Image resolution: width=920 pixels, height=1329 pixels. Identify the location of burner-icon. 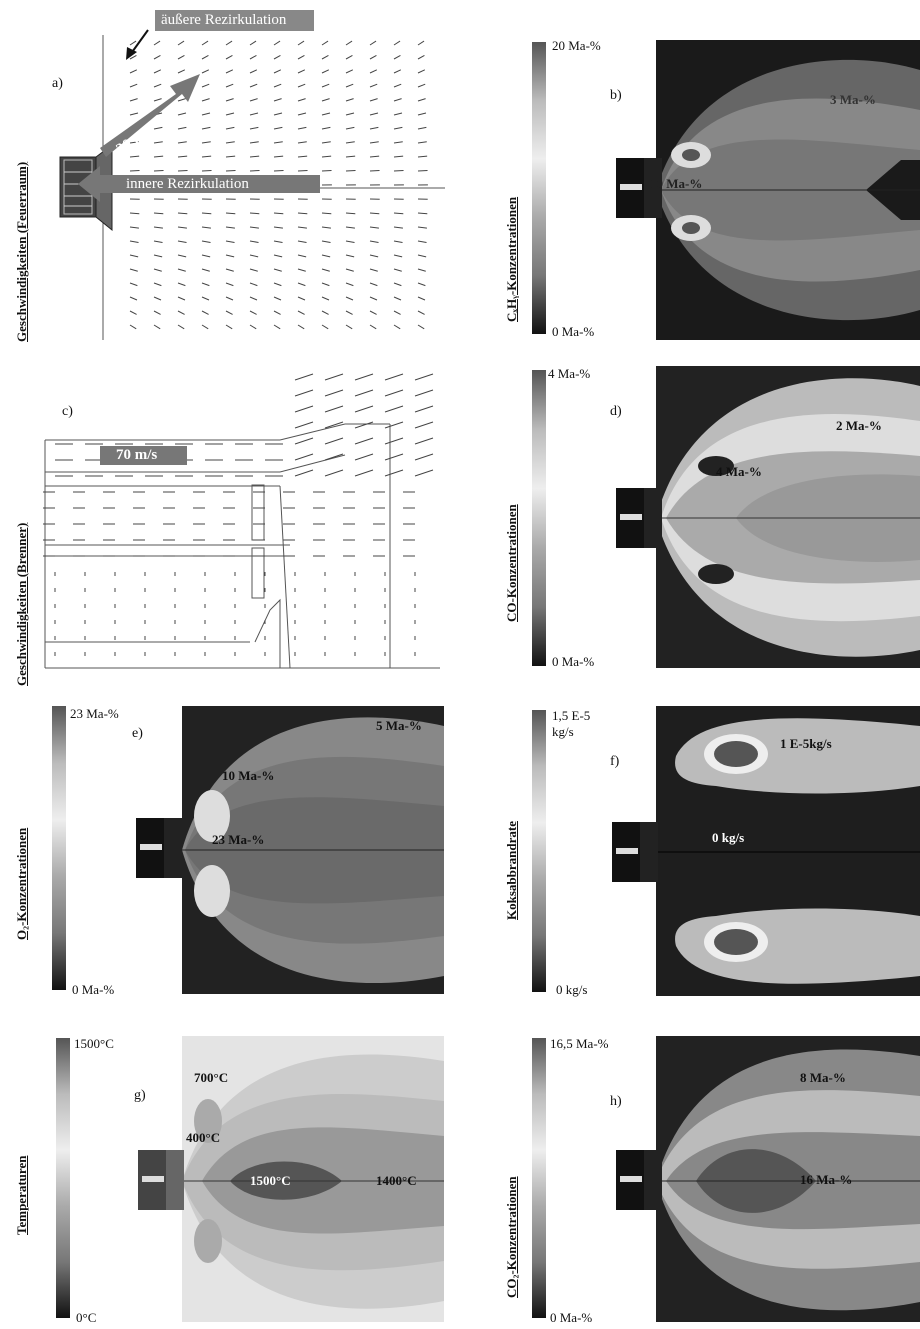
(639, 1180).